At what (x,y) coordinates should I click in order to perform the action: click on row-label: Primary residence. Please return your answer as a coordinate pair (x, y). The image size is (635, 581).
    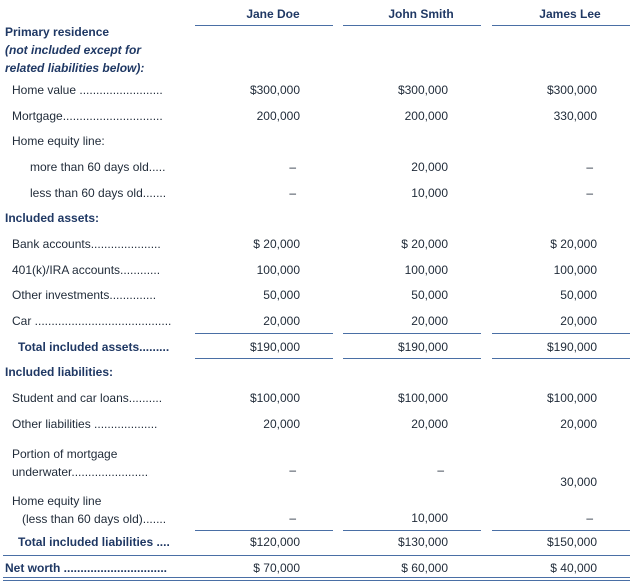
    Looking at the image, I should click on (57, 32).